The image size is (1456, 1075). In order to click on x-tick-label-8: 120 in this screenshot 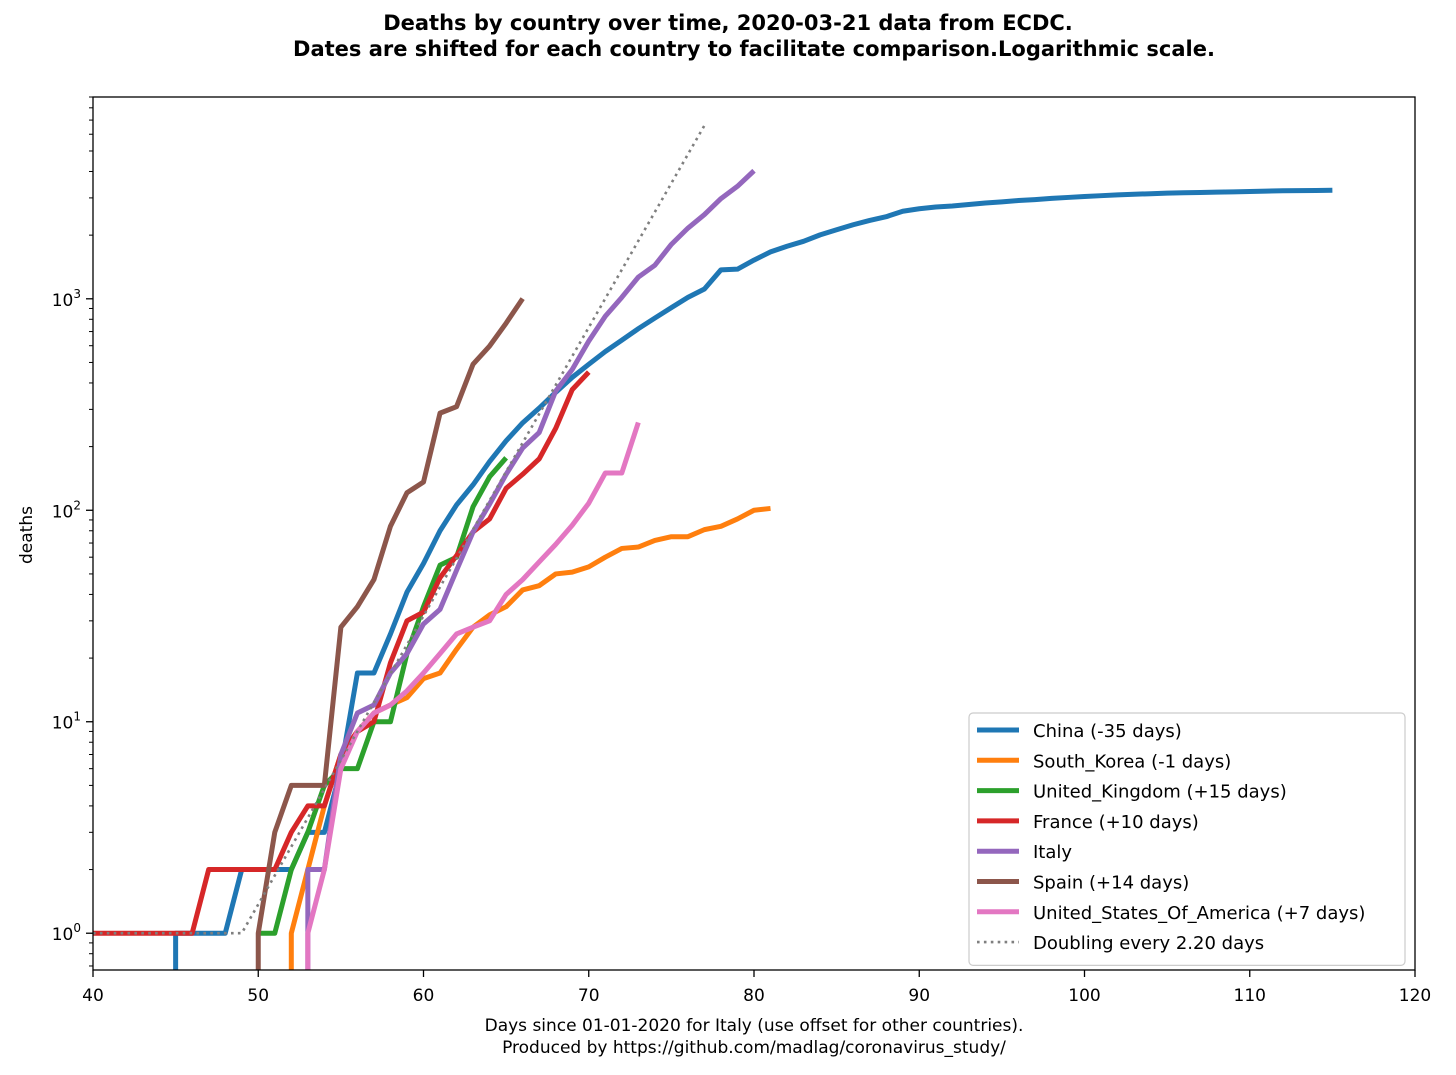, I will do `click(1415, 996)`.